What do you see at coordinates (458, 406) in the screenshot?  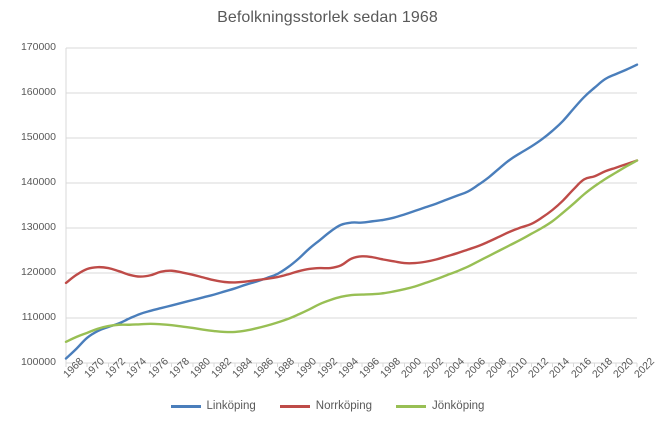 I see `legend-item-label: Jönköping` at bounding box center [458, 406].